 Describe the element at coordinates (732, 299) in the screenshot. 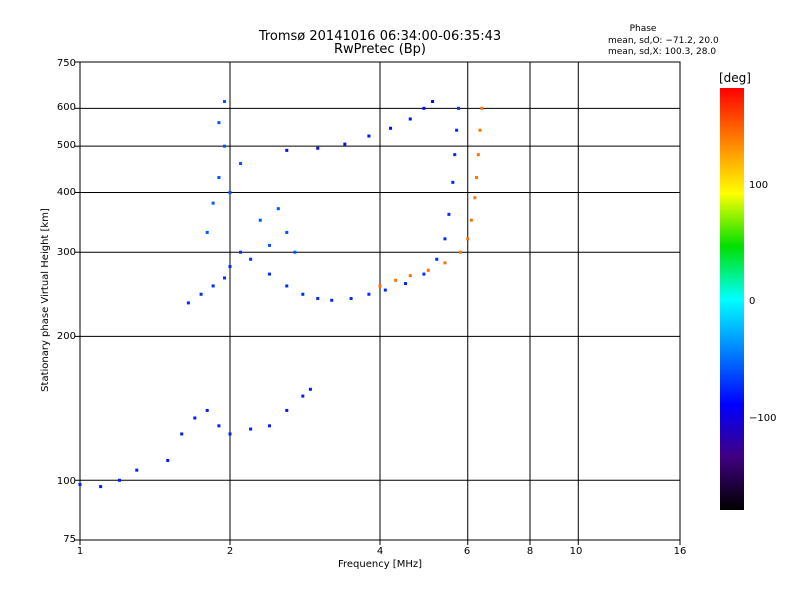

I see `colorbar-gradient` at that location.